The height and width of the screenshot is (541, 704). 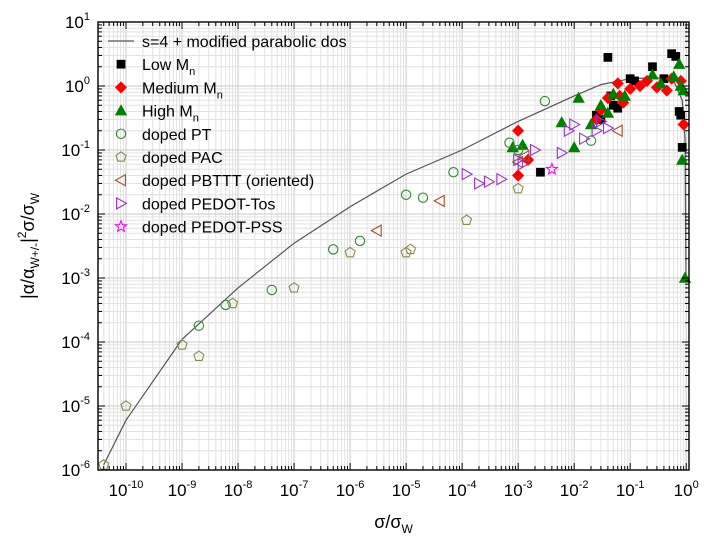 I want to click on x-tick-label: 10⁰, so click(x=686, y=489).